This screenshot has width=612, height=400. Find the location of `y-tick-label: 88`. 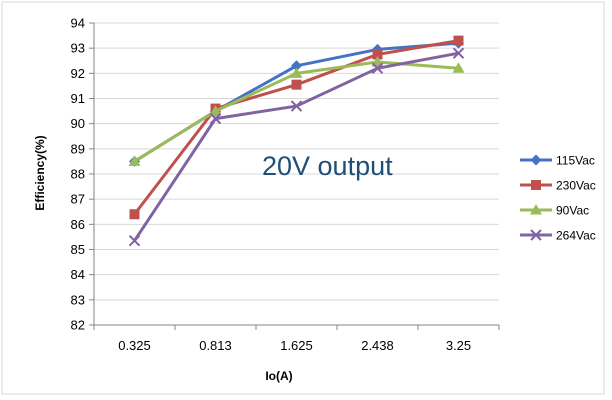

y-tick-label: 88 is located at coordinates (78, 174).